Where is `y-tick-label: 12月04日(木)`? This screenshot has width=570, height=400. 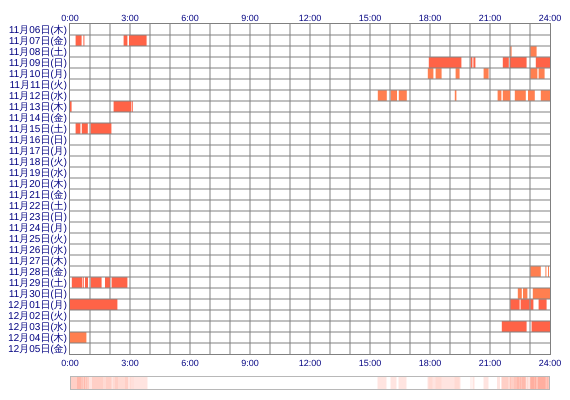 y-tick-label: 12月04日(木) is located at coordinates (37, 338).